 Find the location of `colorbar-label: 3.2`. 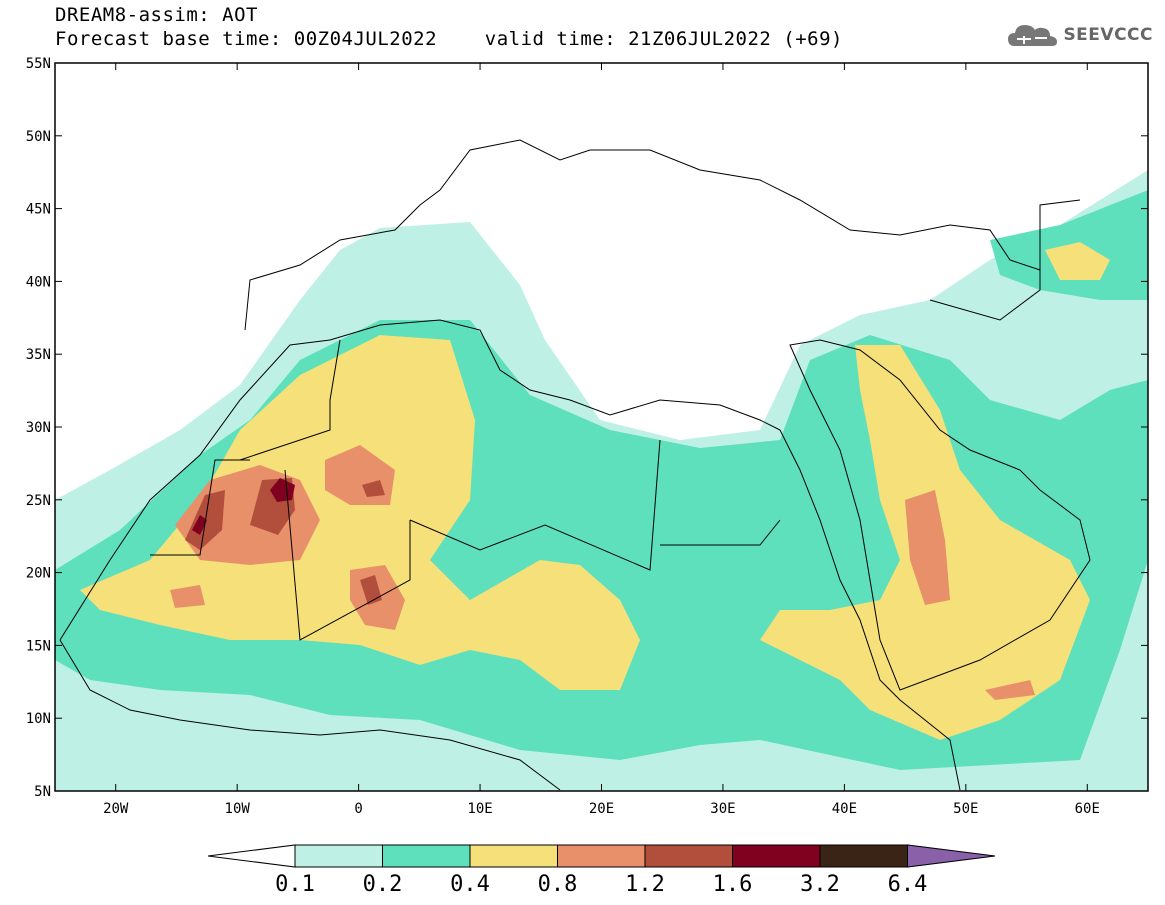

colorbar-label: 3.2 is located at coordinates (820, 884).